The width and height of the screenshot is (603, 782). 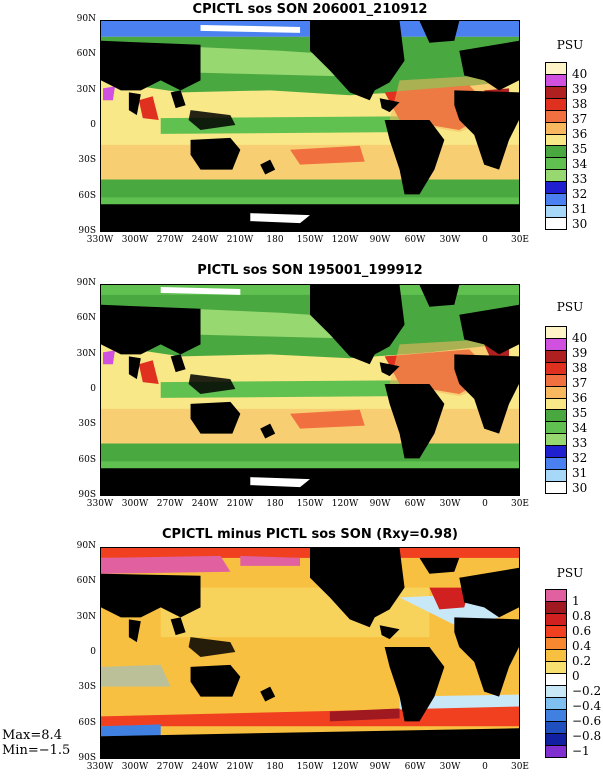 I want to click on colorbar-label: 0.2, so click(x=582, y=661).